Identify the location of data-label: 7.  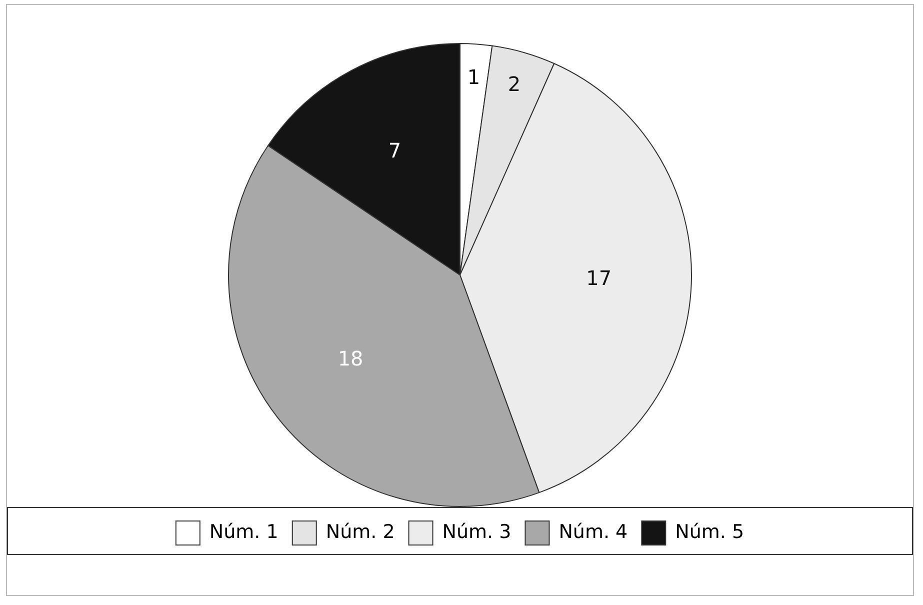
(395, 150).